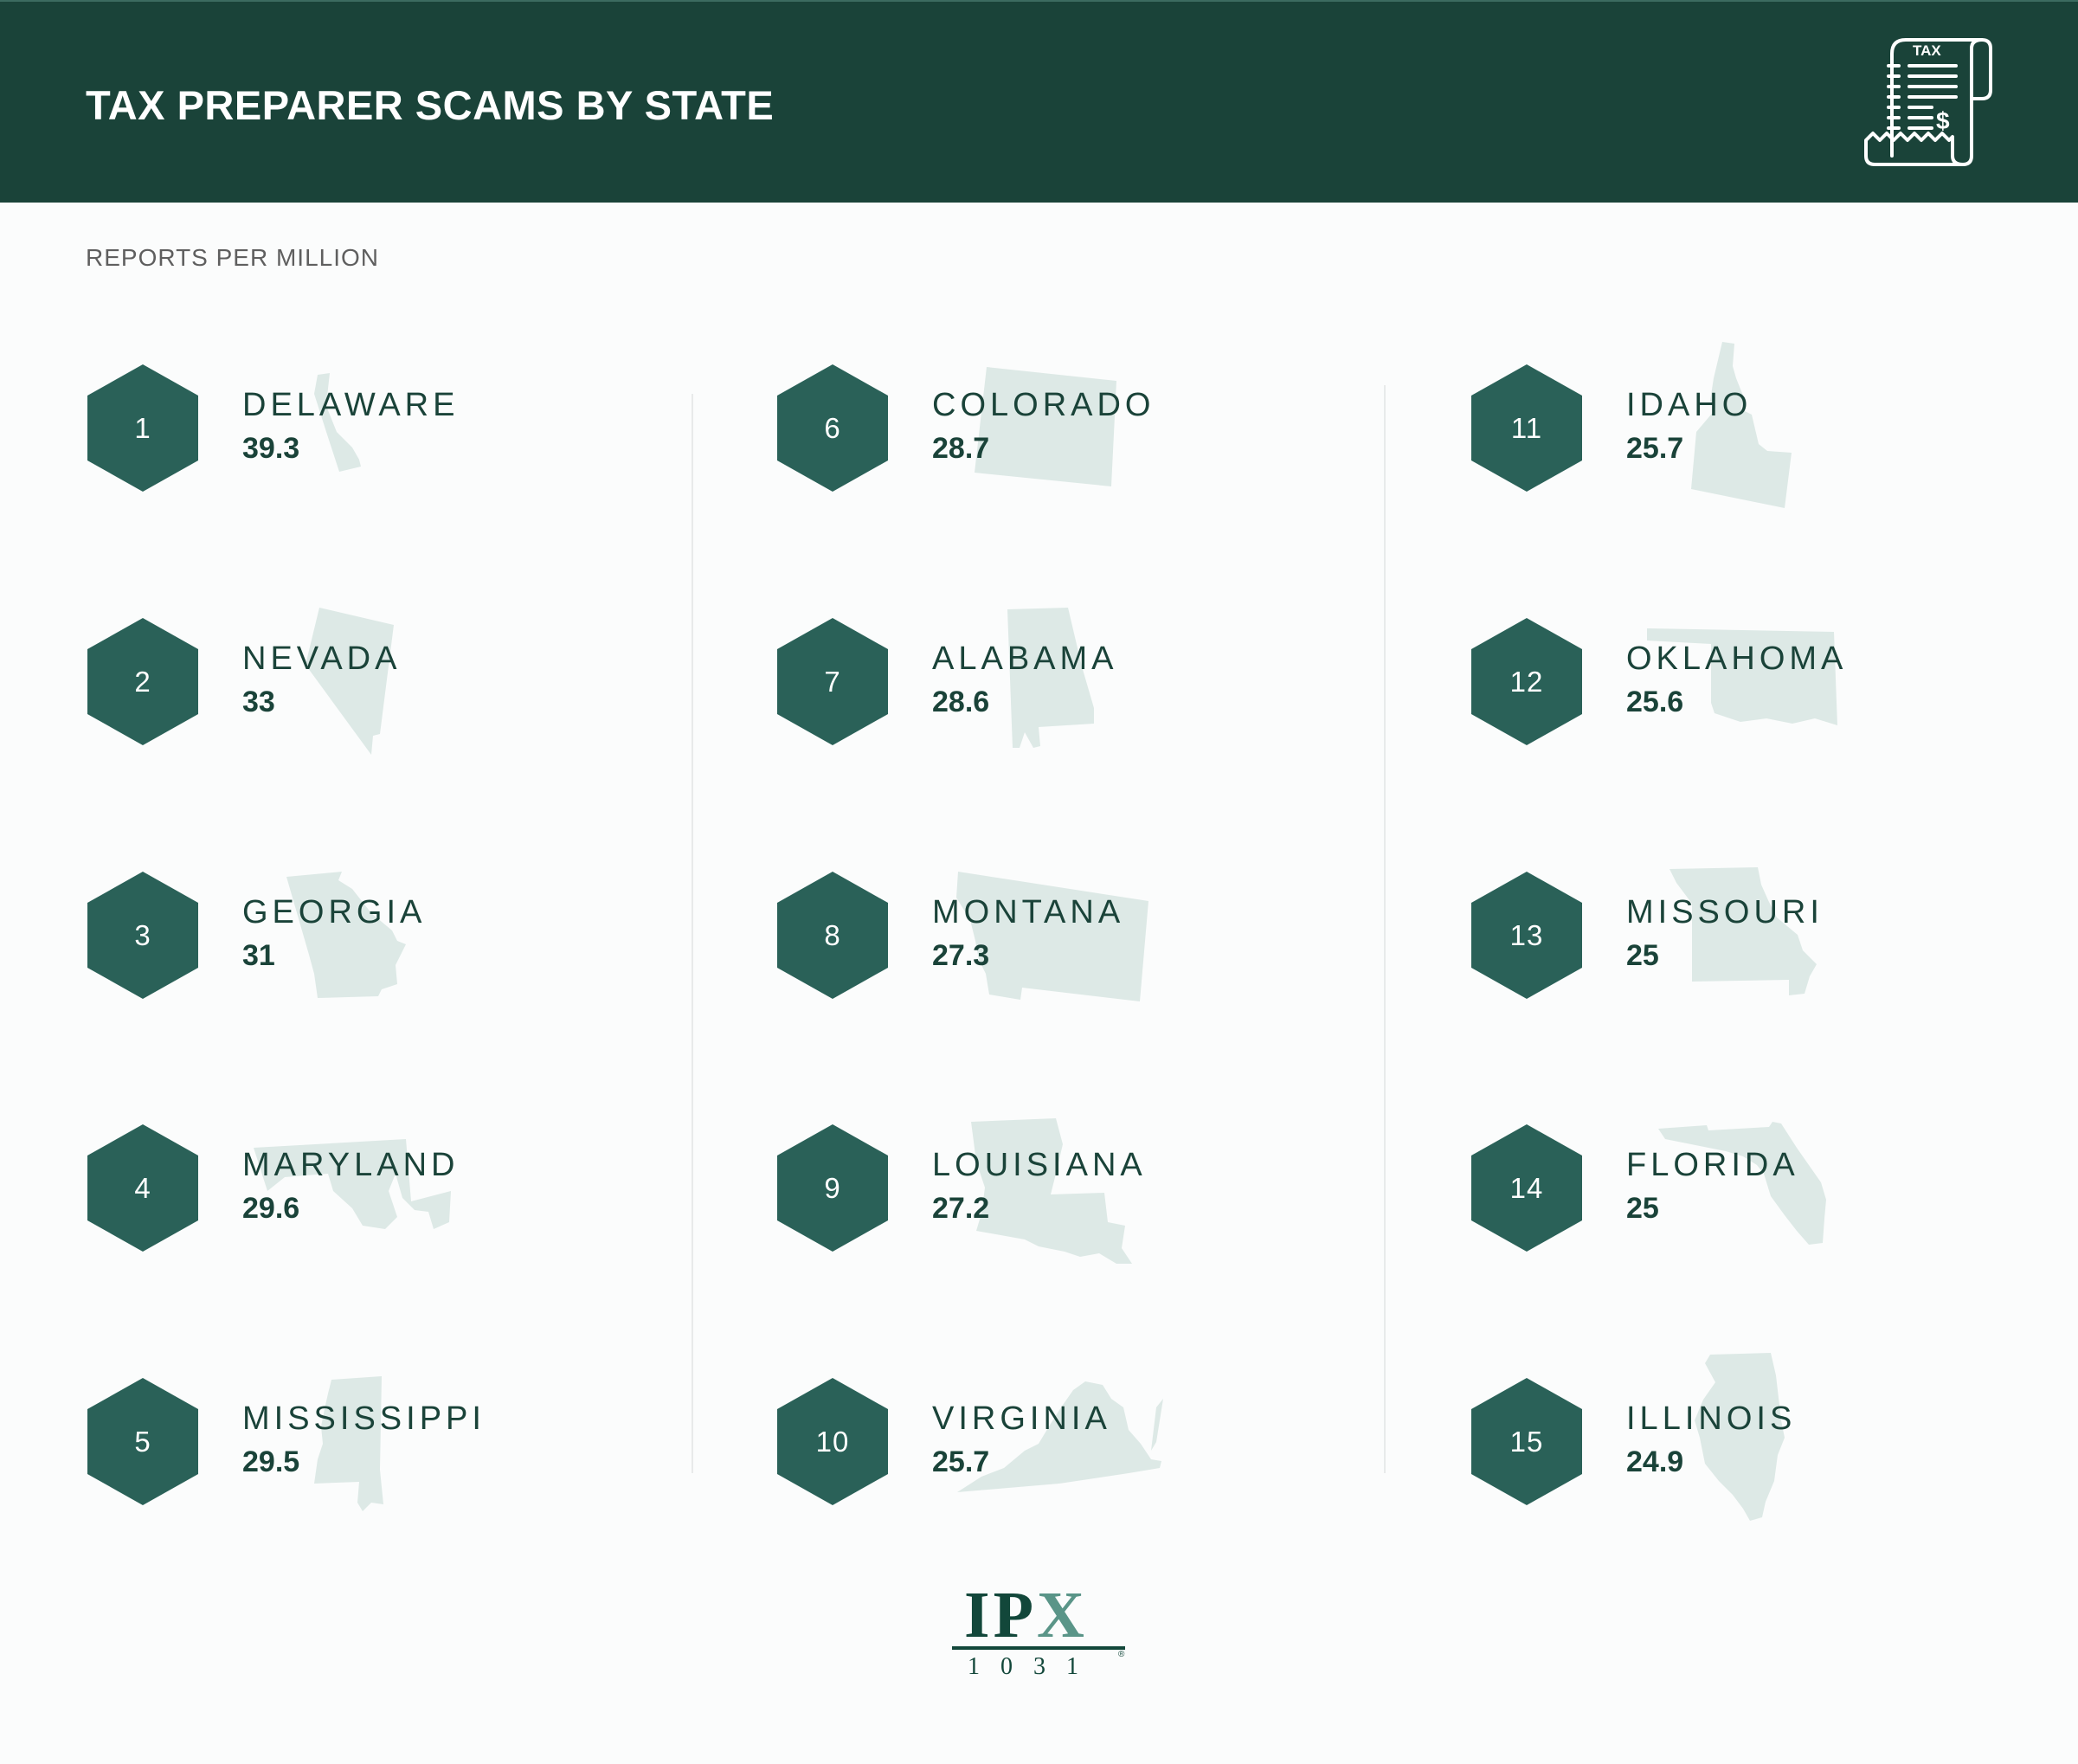  I want to click on rank-number: 13, so click(1526, 934).